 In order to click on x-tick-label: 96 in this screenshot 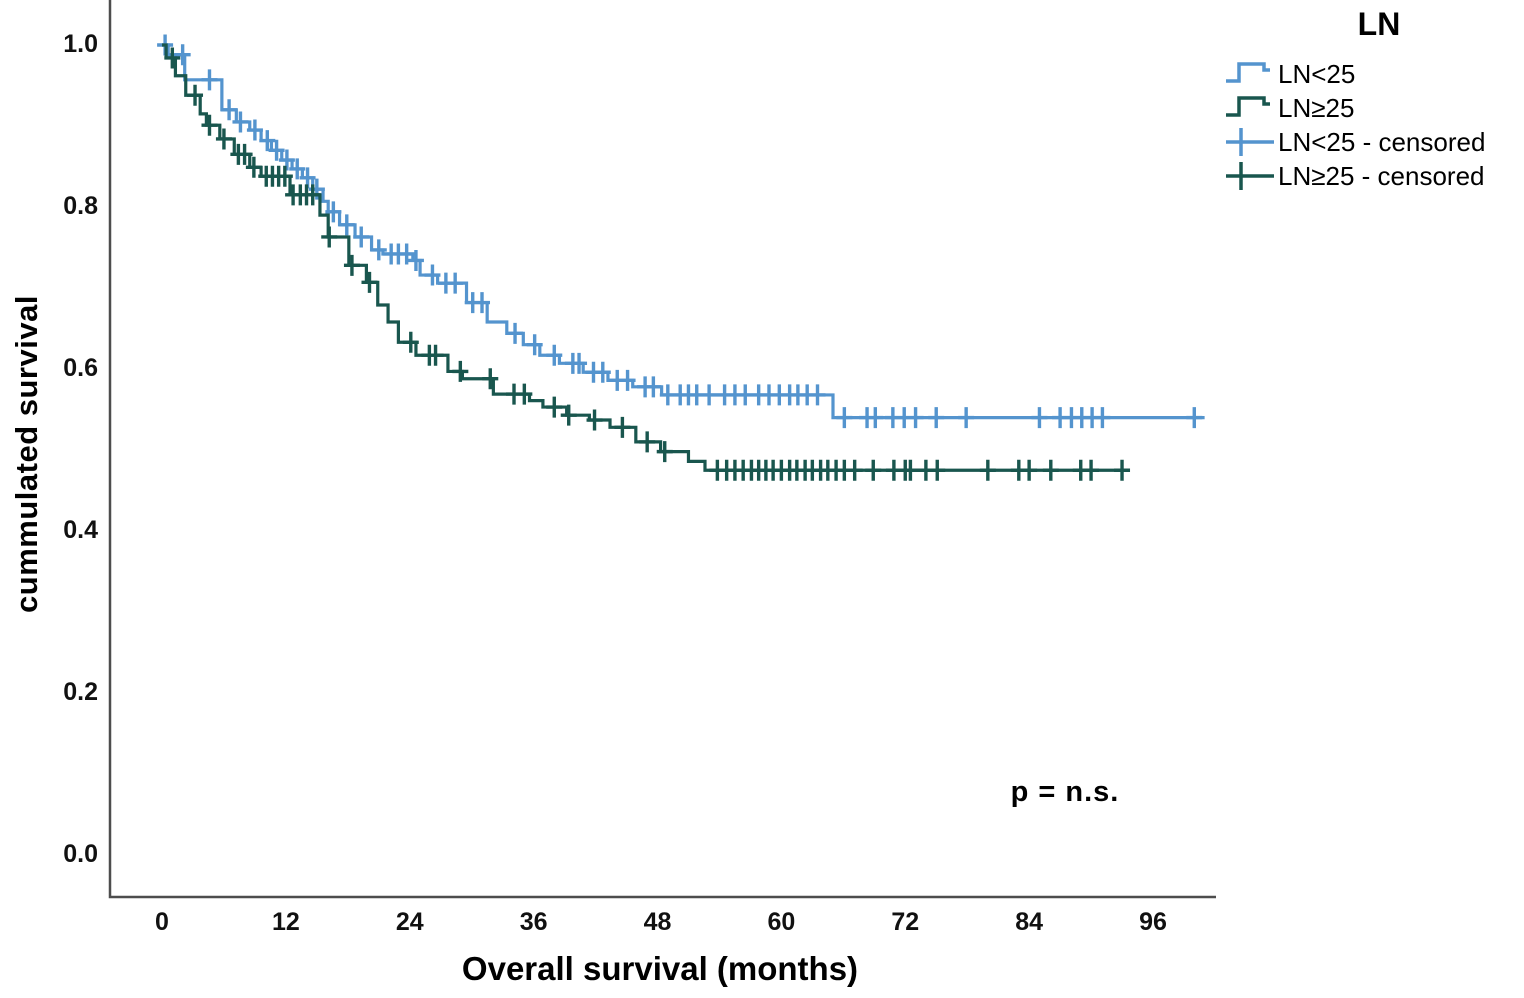, I will do `click(1153, 922)`.